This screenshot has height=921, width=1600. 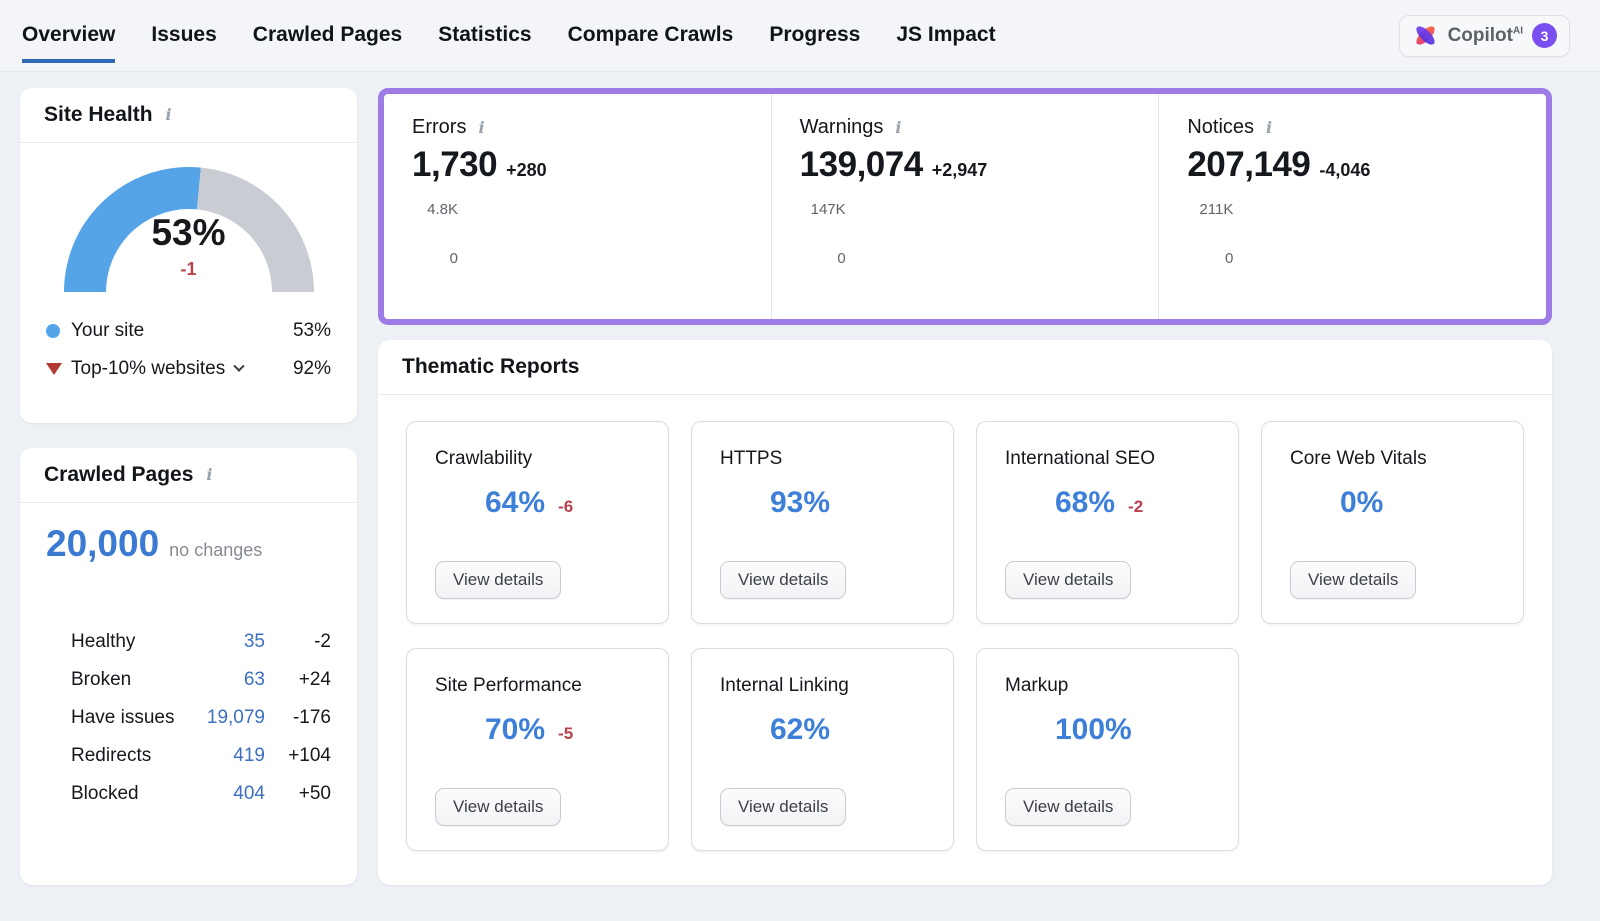 What do you see at coordinates (1249, 164) in the screenshot?
I see `notices-value: 207,149` at bounding box center [1249, 164].